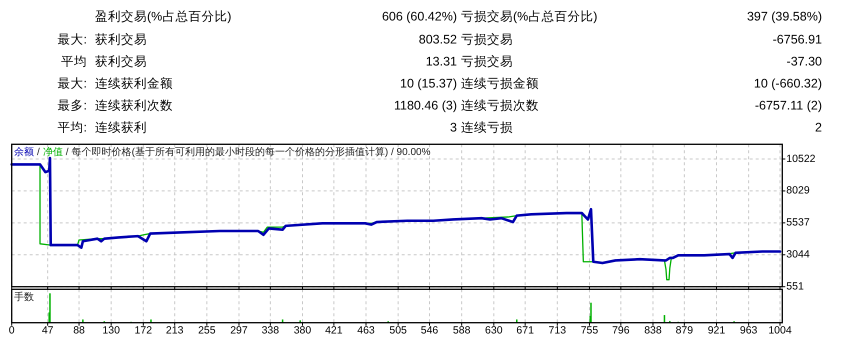  What do you see at coordinates (175, 330) in the screenshot?
I see `x-tick-label: 213` at bounding box center [175, 330].